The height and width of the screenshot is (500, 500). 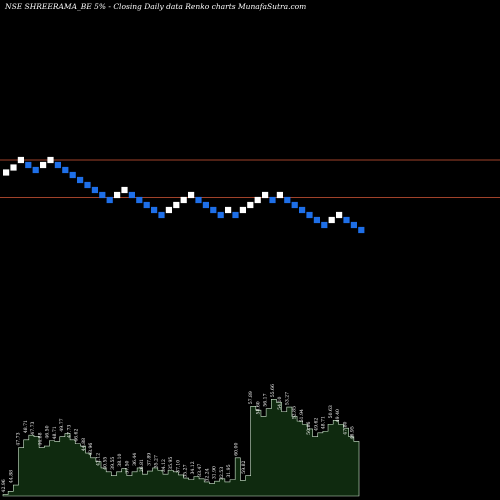 What do you see at coordinates (324, 422) in the screenshot?
I see `volume-label-45: 48.71` at bounding box center [324, 422].